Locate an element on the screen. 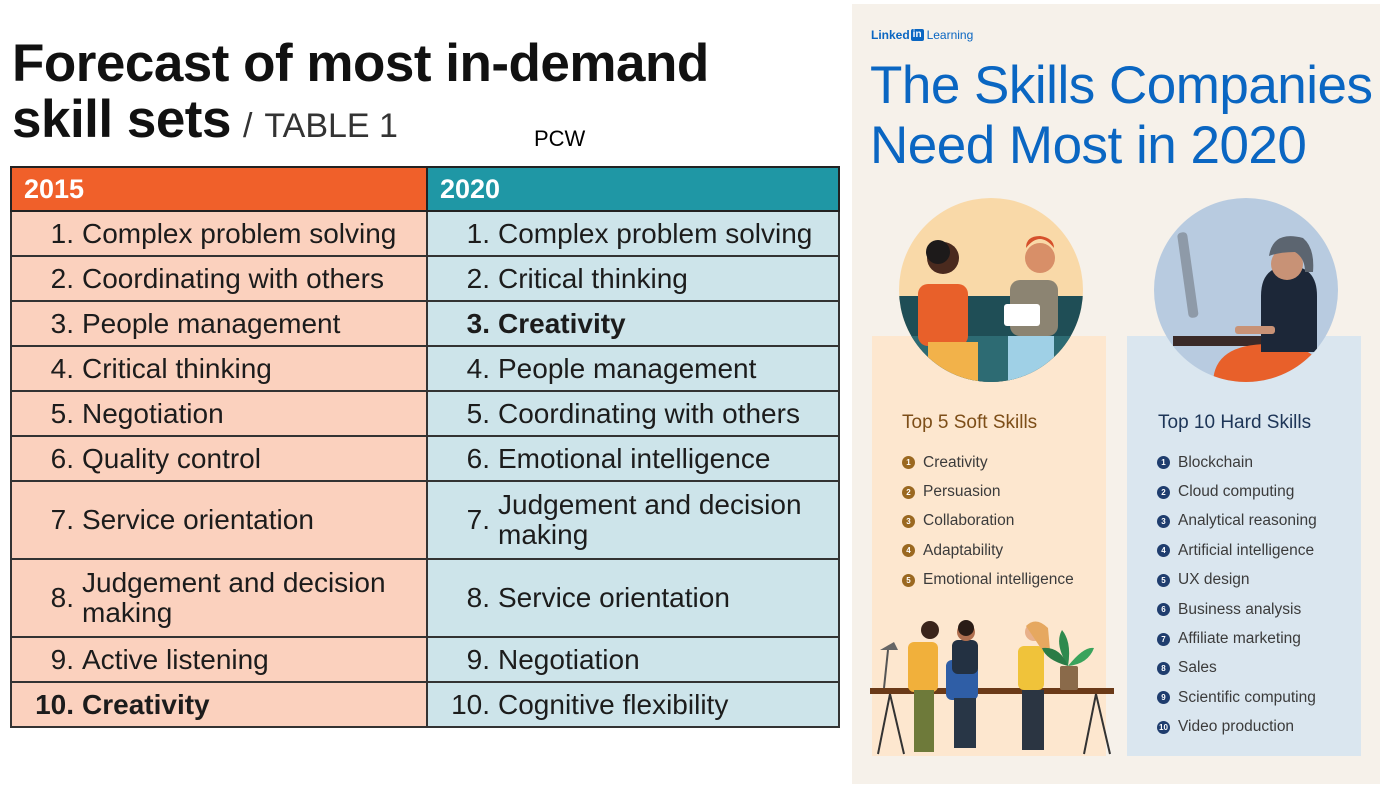 The height and width of the screenshot is (788, 1400). infographic-title: The Skills Companies Need Most in 2020 is located at coordinates (1121, 116).